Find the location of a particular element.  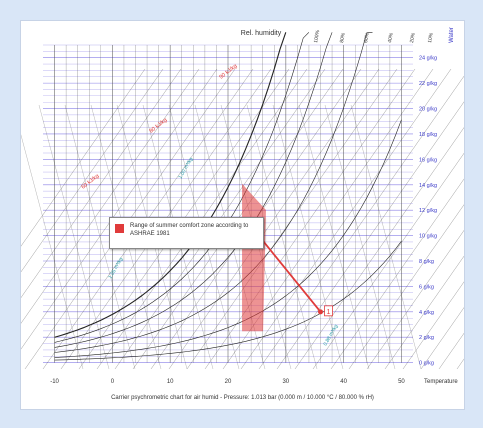

rh-label: 100% is located at coordinates (317, 36).